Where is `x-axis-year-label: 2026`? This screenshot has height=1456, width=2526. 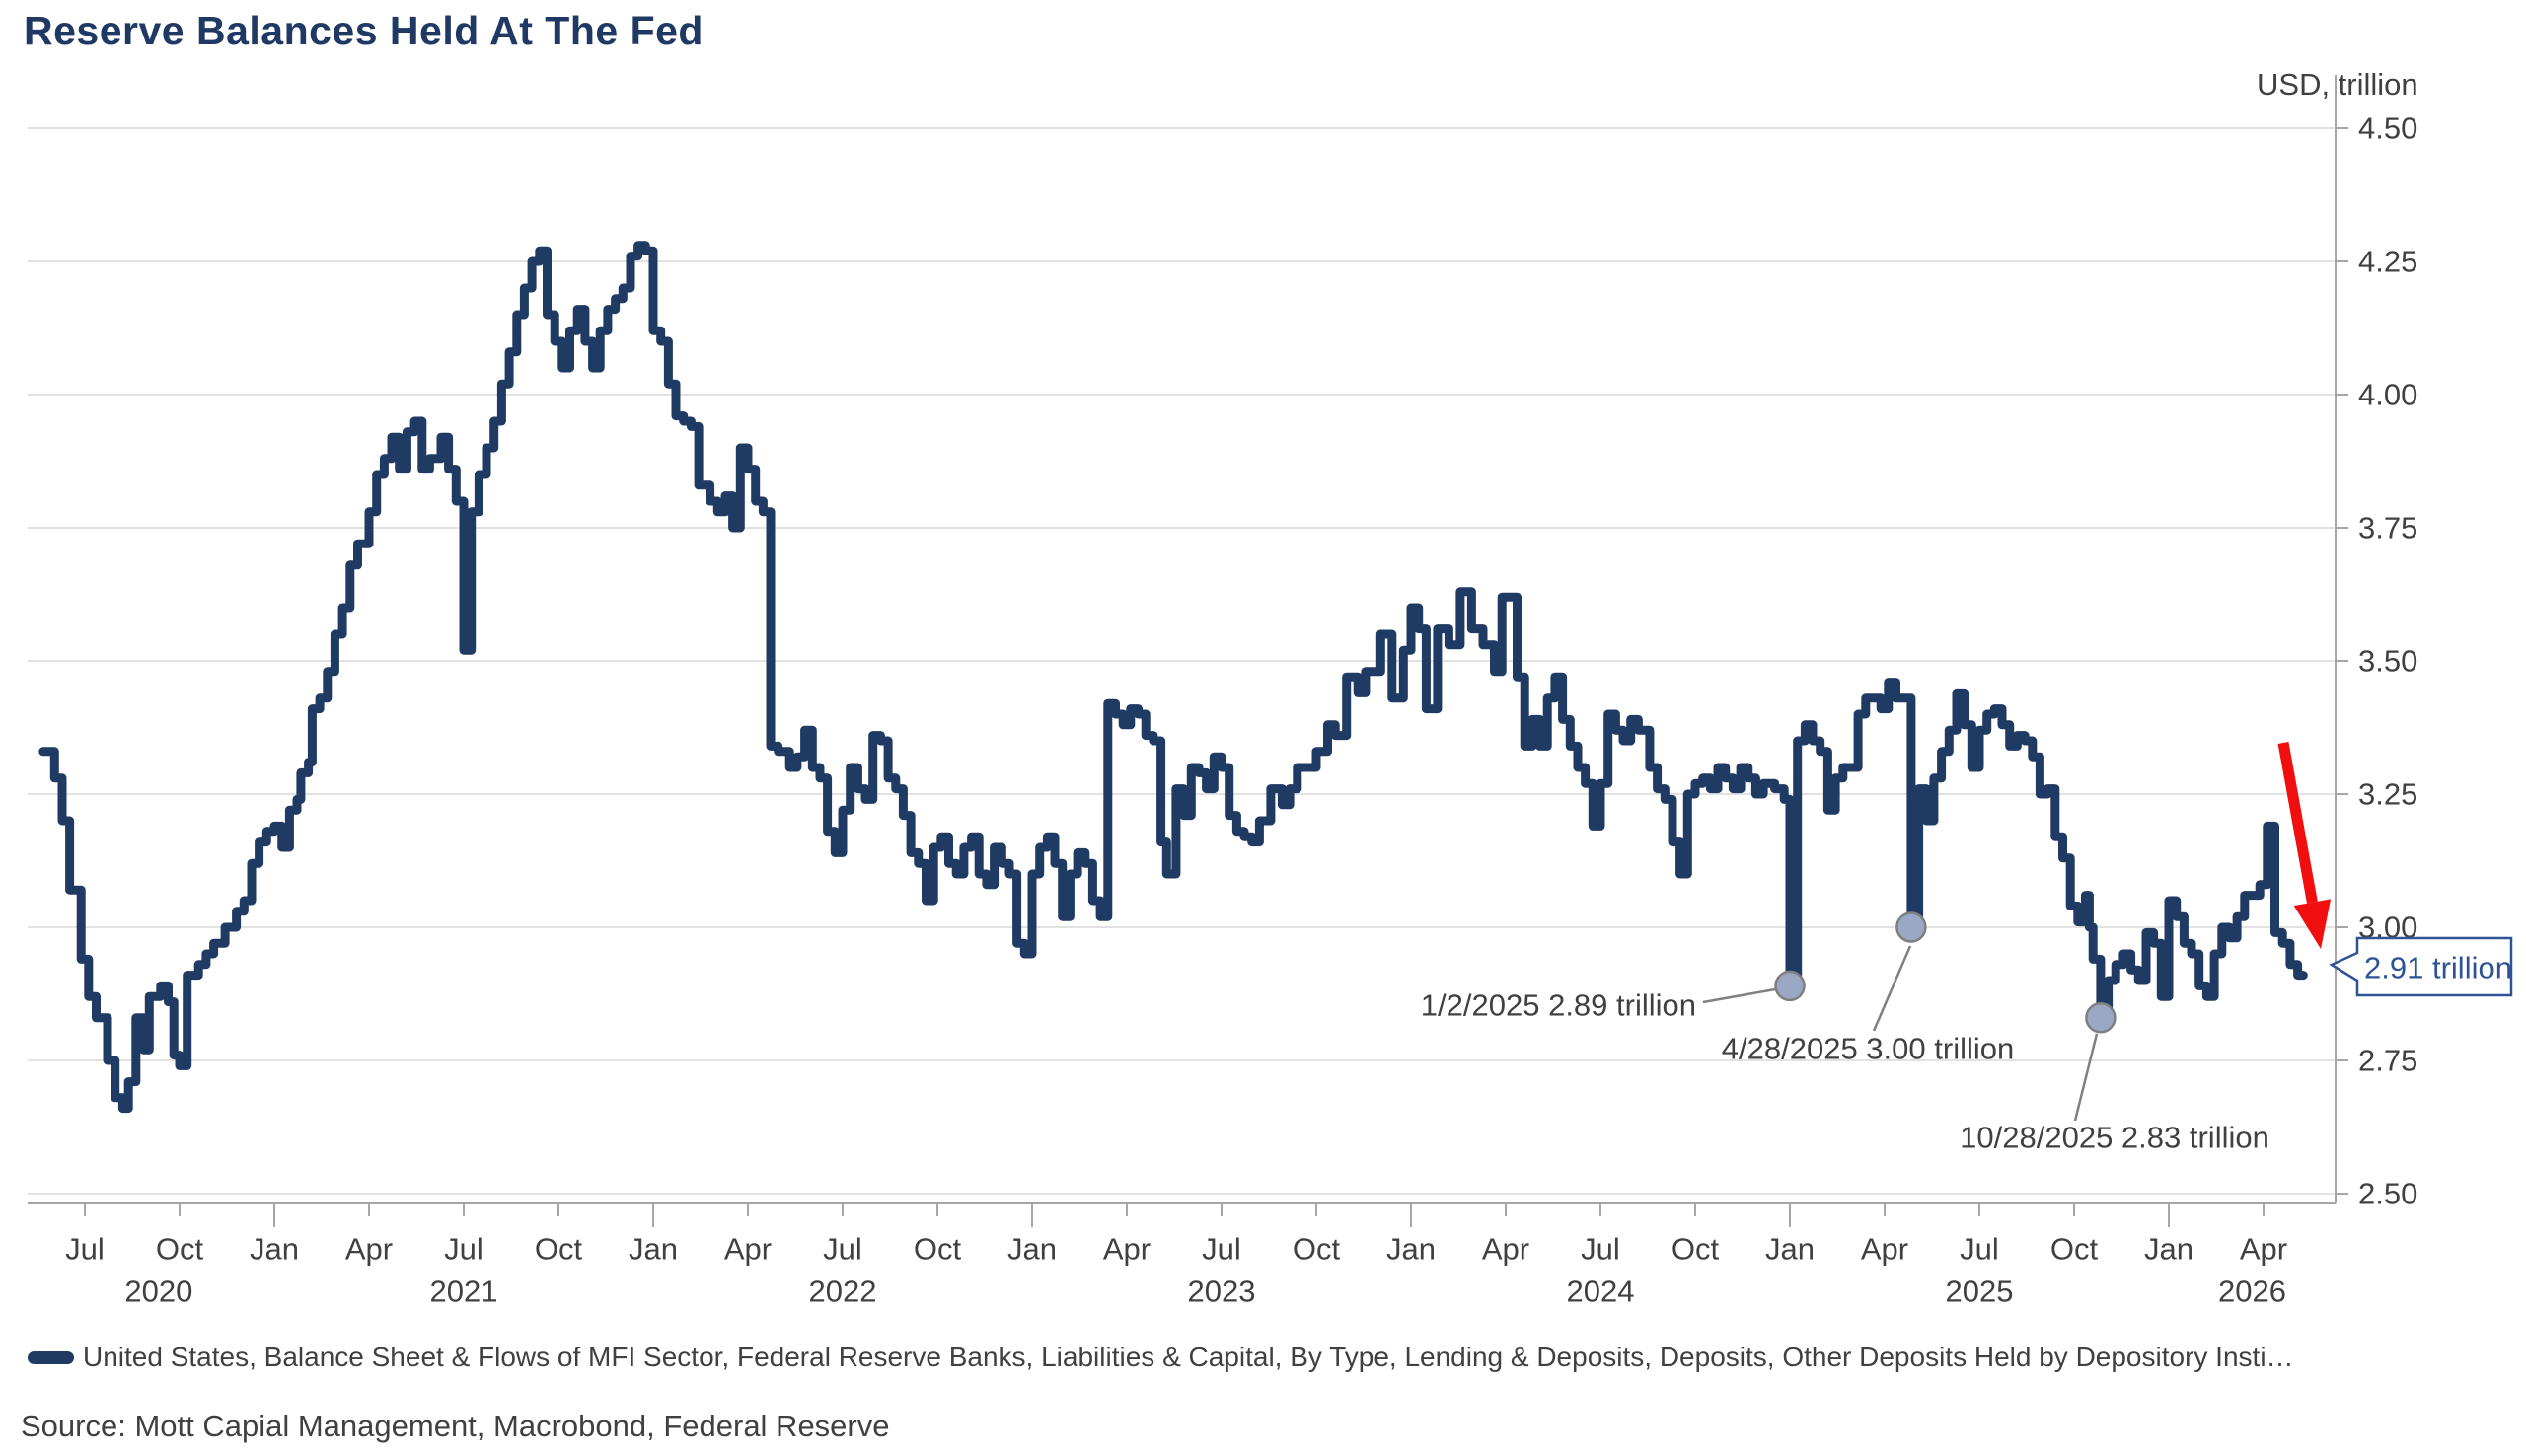 x-axis-year-label: 2026 is located at coordinates (2252, 1291).